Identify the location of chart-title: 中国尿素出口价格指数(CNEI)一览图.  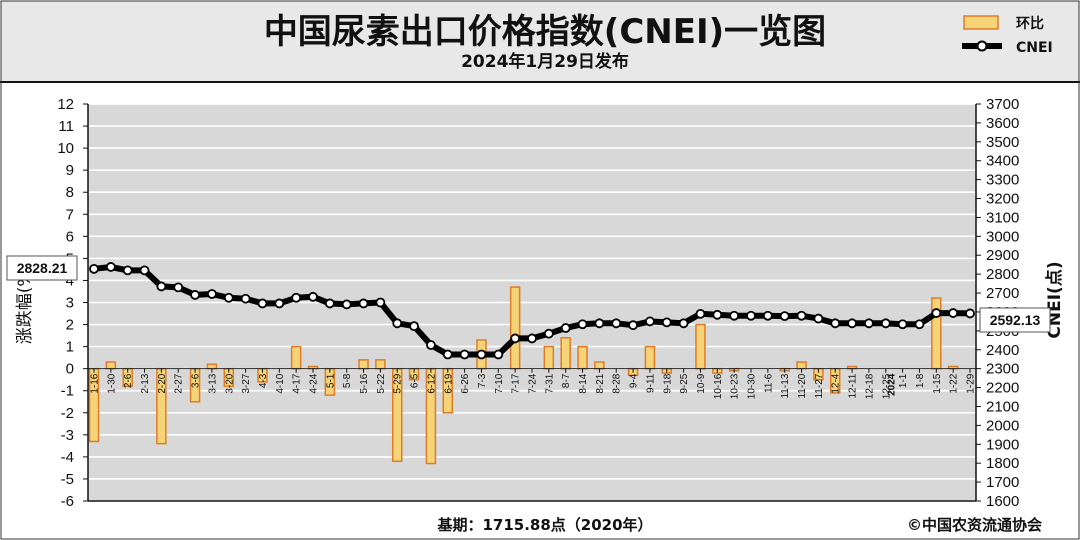
(545, 32).